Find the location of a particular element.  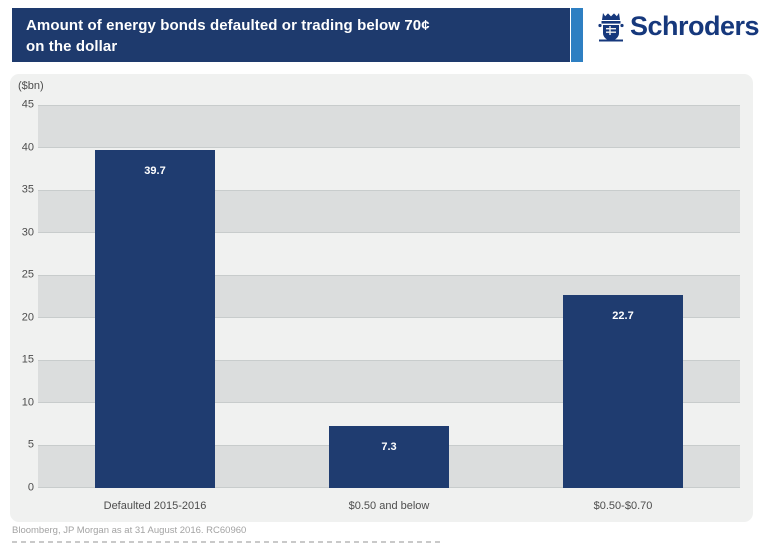

clipped-footnote-line is located at coordinates (227, 542).